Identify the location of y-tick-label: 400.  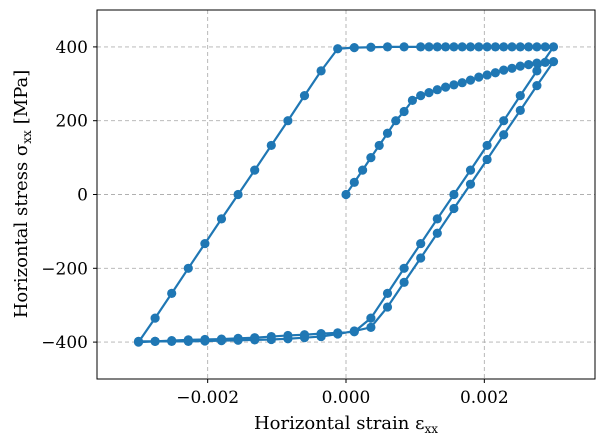
(72, 48).